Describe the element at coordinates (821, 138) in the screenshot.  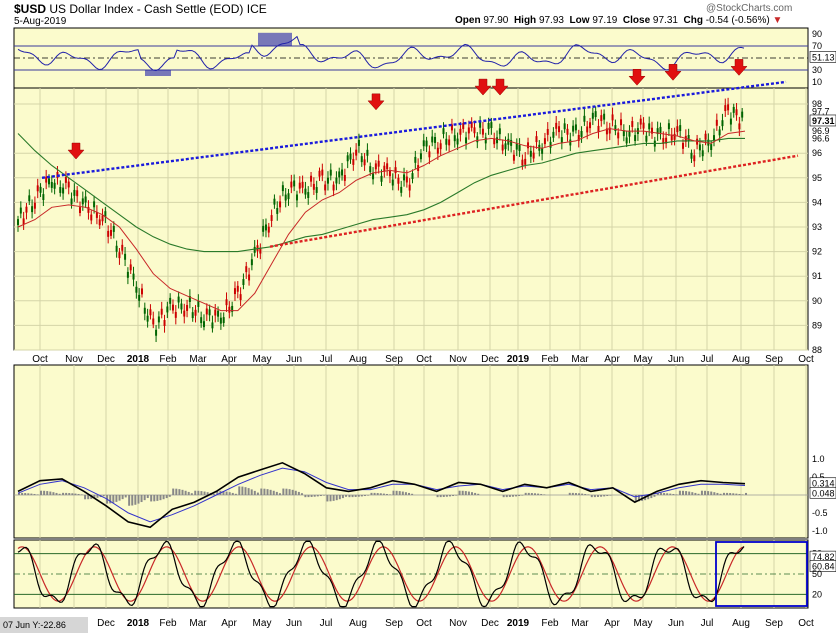
I see `price-tick-label: 96.6` at that location.